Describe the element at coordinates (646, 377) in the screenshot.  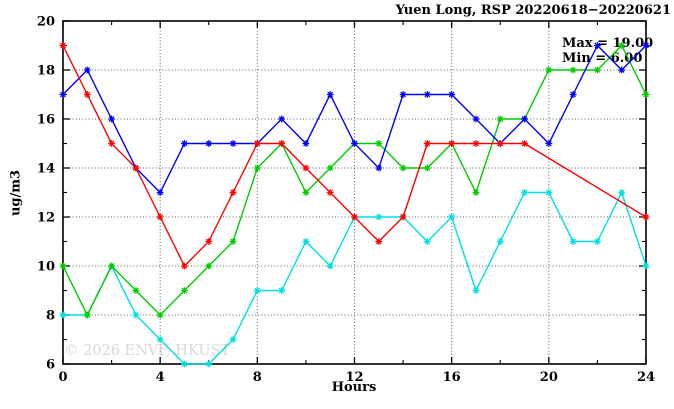
I see `x-tick-label: 24` at that location.